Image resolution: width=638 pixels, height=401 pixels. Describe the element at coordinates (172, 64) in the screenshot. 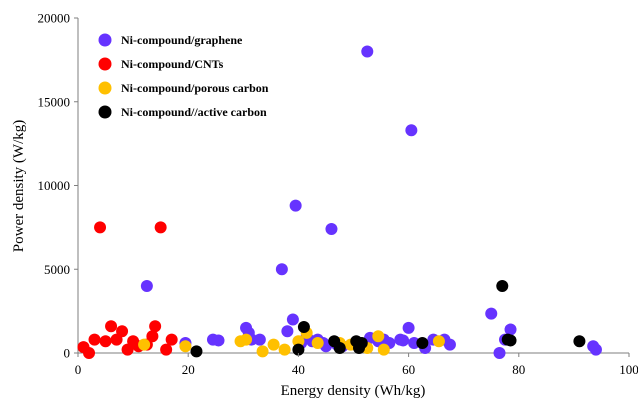

I see `legend-label: Ni-compound/CNTs` at that location.